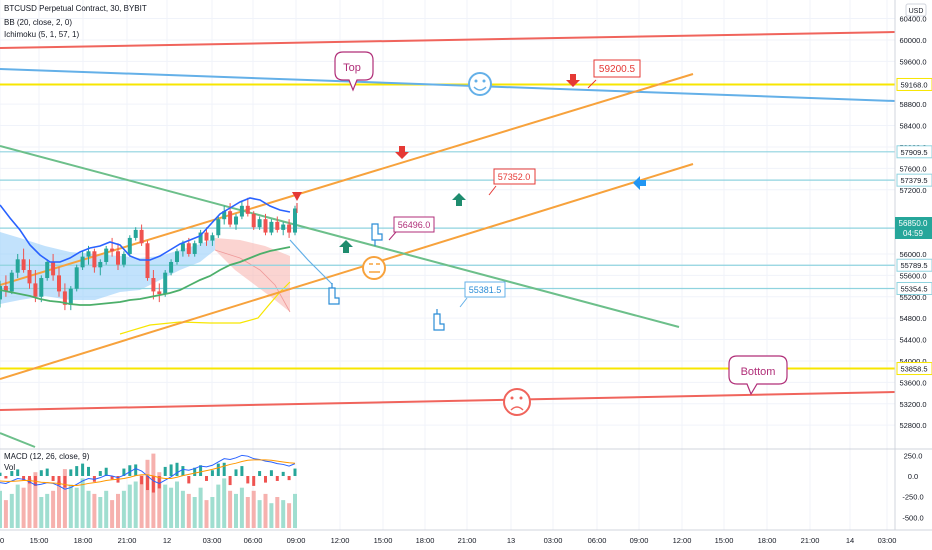 This screenshot has width=932, height=550. I want to click on time-tick-label: 18:00, so click(425, 540).